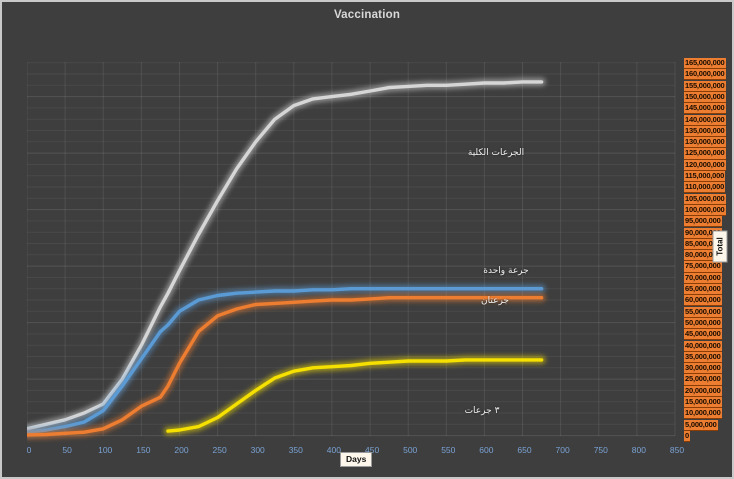  What do you see at coordinates (496, 153) in the screenshot?
I see `annotation-total-doses: الجرعات الكلية` at bounding box center [496, 153].